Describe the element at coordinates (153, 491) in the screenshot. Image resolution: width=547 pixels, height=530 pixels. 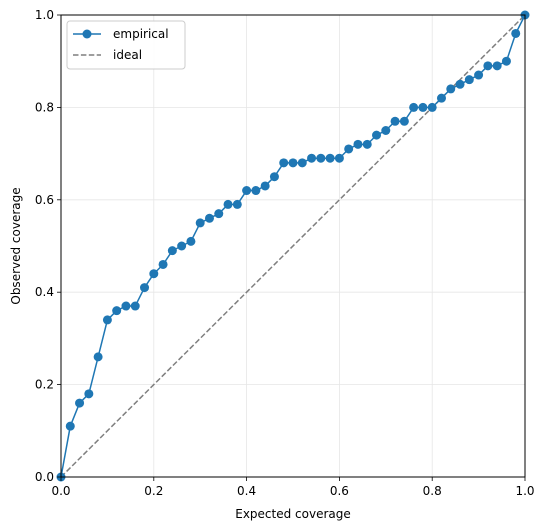
I see `x-tick-label: 0.2` at that location.